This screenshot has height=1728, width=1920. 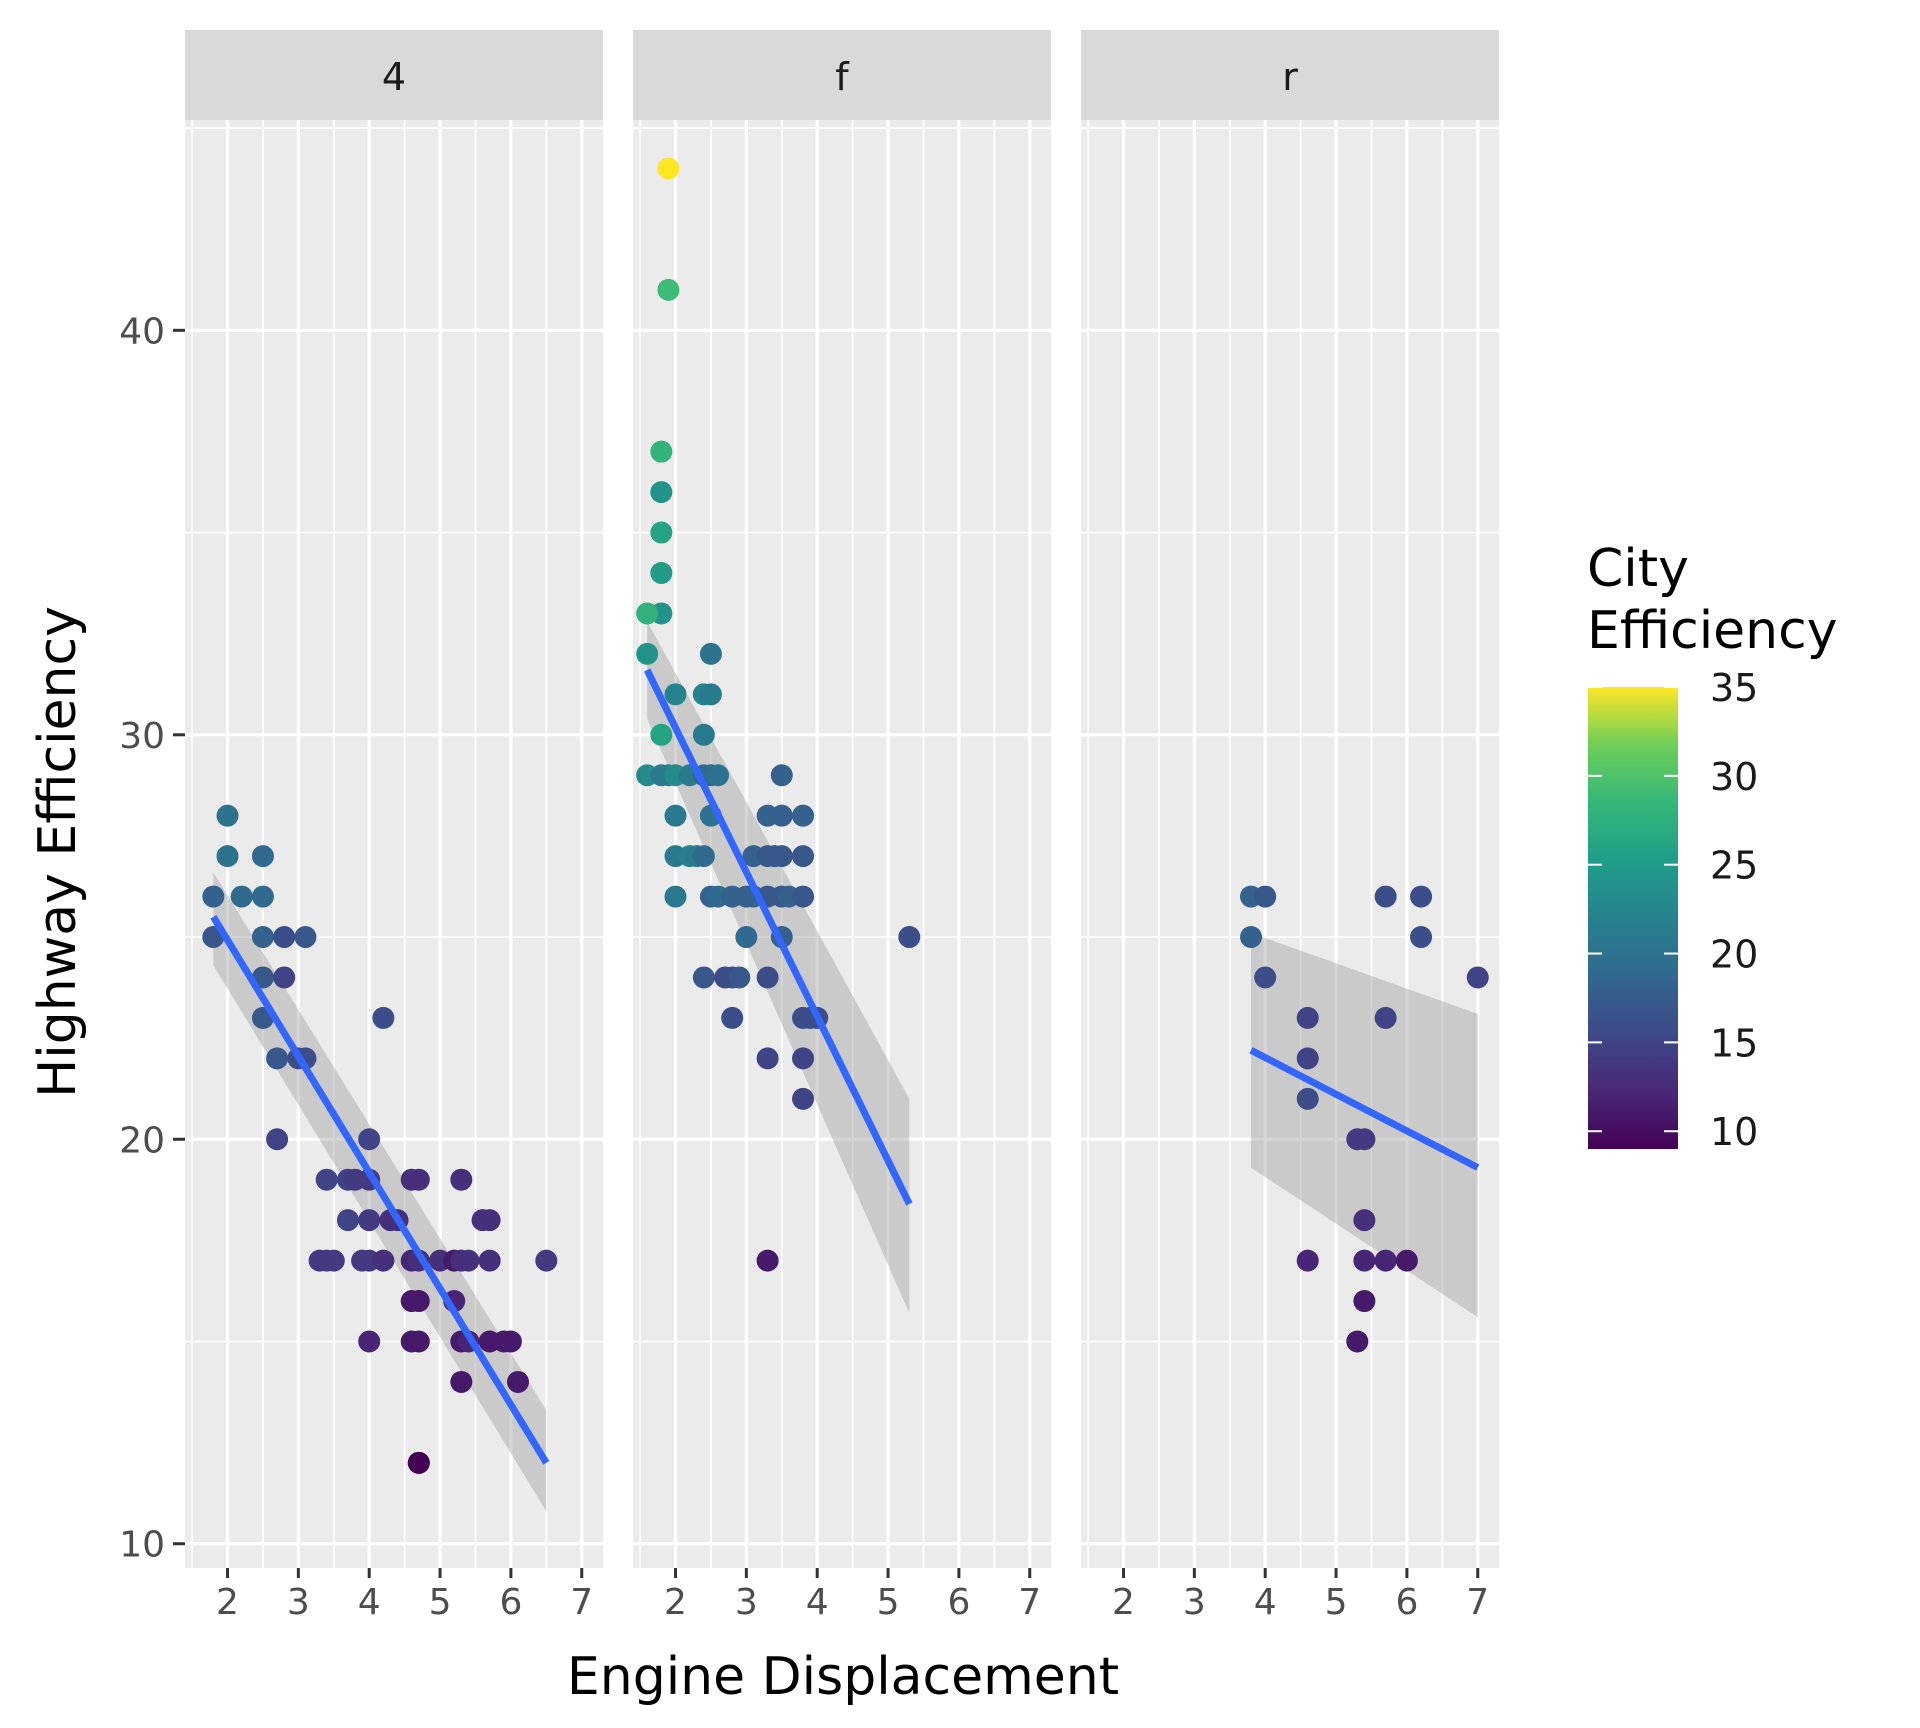 What do you see at coordinates (1265, 1602) in the screenshot?
I see `x-tick-label: 4` at bounding box center [1265, 1602].